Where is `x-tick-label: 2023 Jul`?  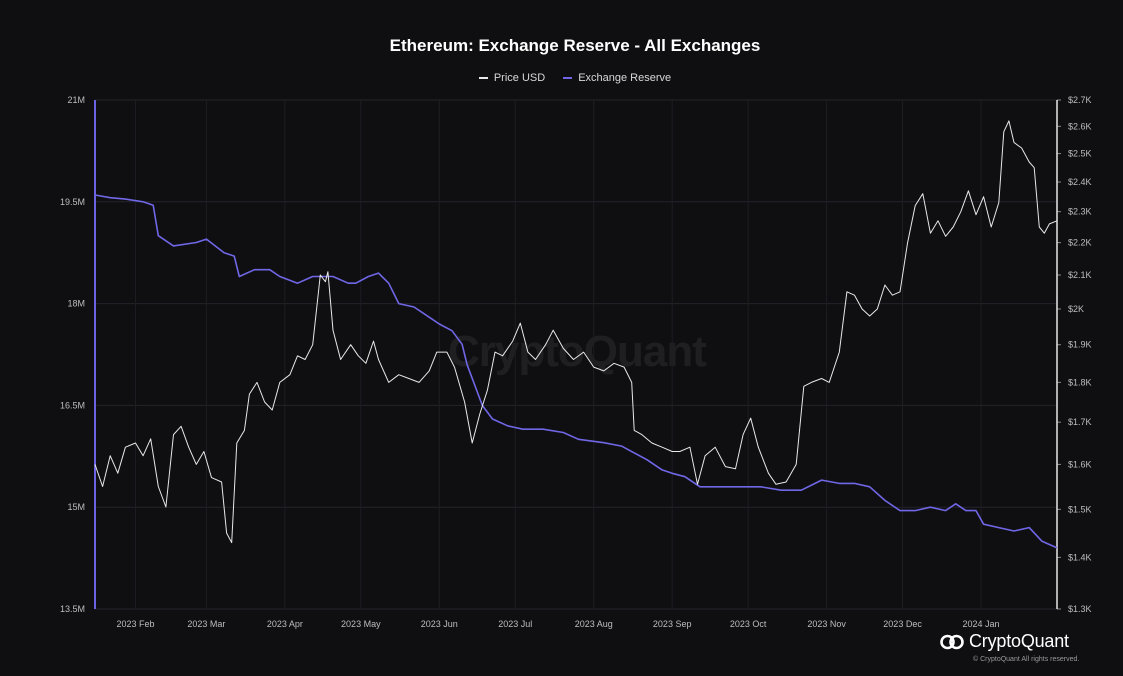
x-tick-label: 2023 Jul is located at coordinates (515, 624).